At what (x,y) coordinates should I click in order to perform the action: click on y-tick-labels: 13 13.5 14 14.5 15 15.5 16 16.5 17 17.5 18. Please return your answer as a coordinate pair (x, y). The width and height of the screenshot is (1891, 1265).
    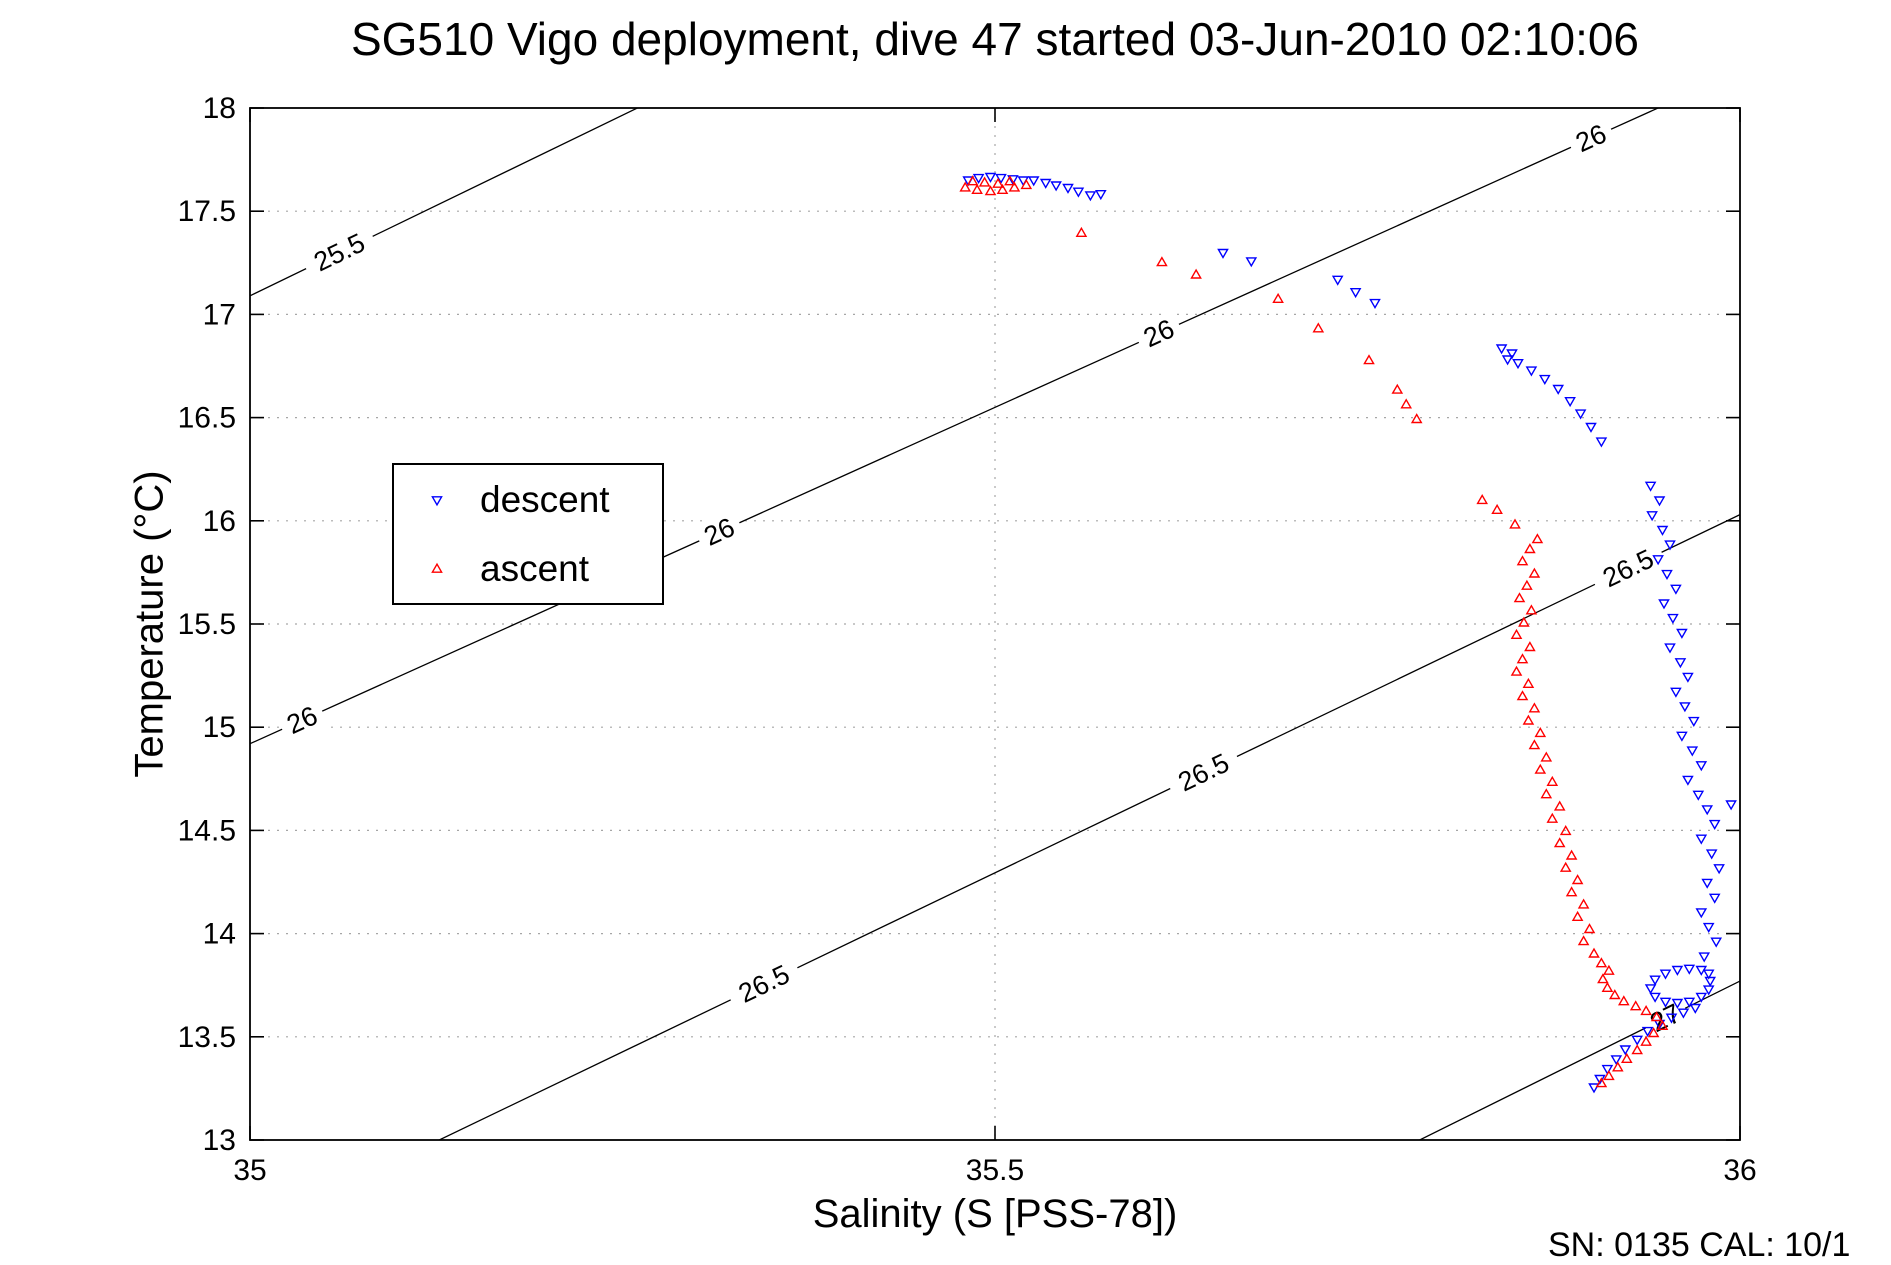
    Looking at the image, I should click on (207, 624).